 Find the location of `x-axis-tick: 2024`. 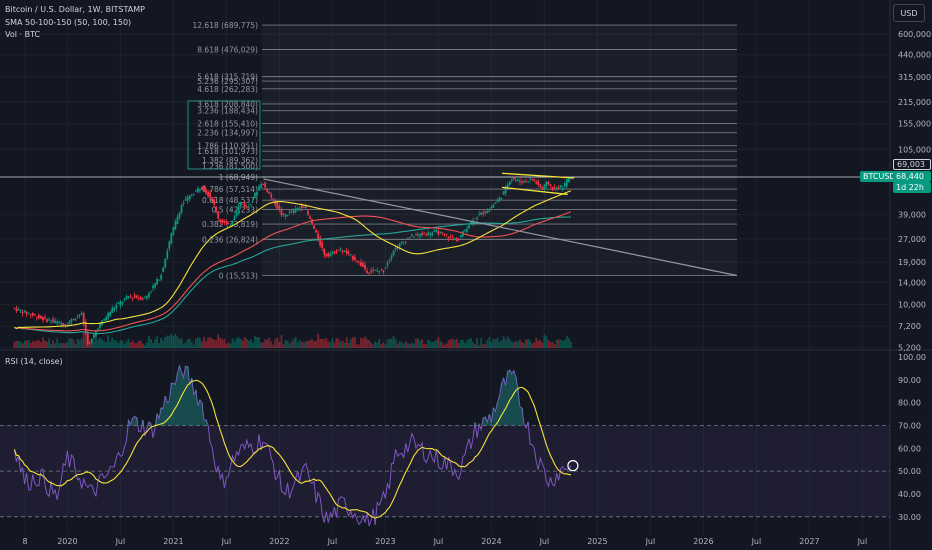

x-axis-tick: 2024 is located at coordinates (491, 541).